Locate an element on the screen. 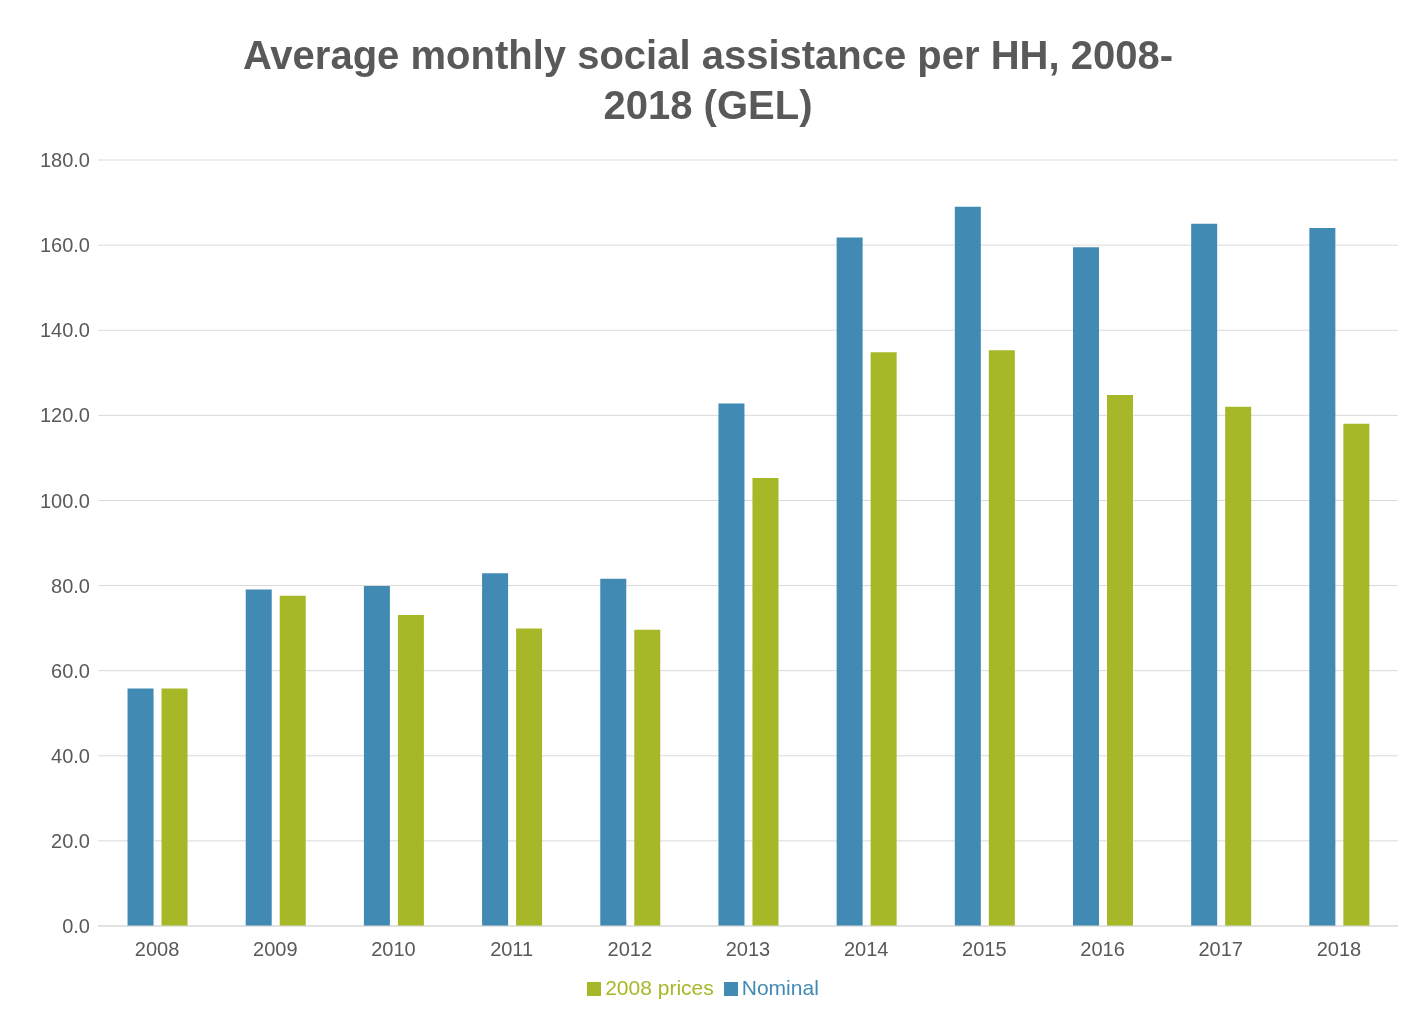 Image resolution: width=1417 pixels, height=1019 pixels. x-tick-label: 2017 is located at coordinates (1220, 949).